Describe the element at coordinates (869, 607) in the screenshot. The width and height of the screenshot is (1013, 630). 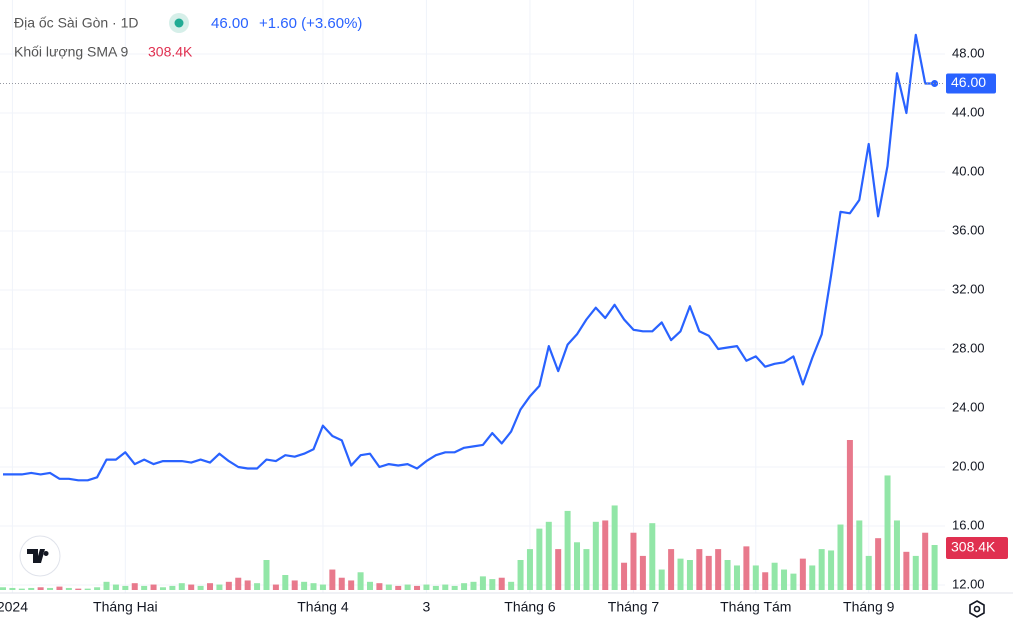
I see `x-tick-label: Tháng 9` at that location.